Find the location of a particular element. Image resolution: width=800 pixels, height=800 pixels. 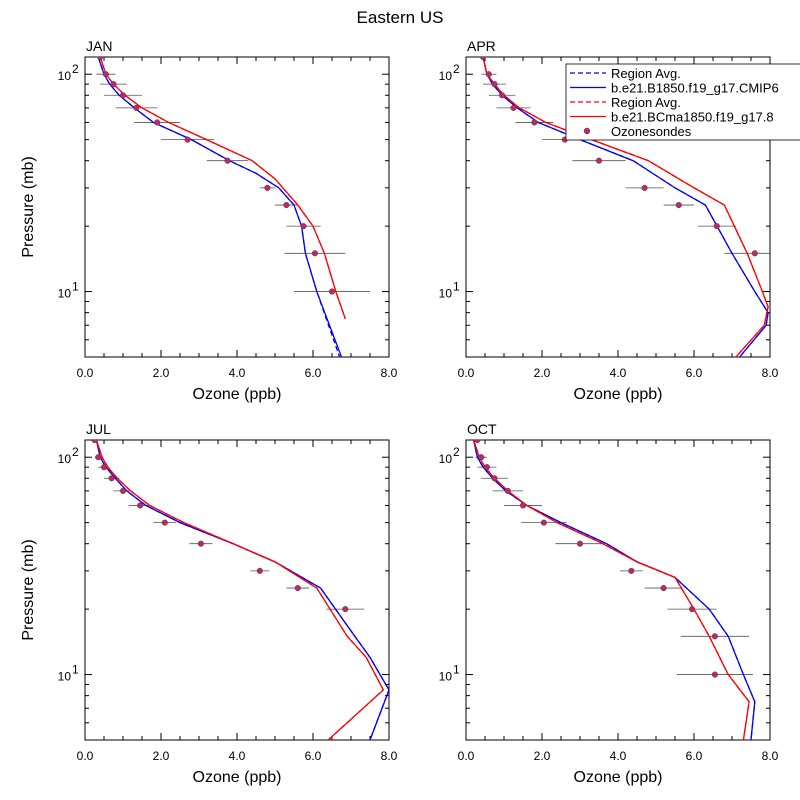

legend-entry: b.e21.B1850.f19_g17.CMIP6 is located at coordinates (674, 88).